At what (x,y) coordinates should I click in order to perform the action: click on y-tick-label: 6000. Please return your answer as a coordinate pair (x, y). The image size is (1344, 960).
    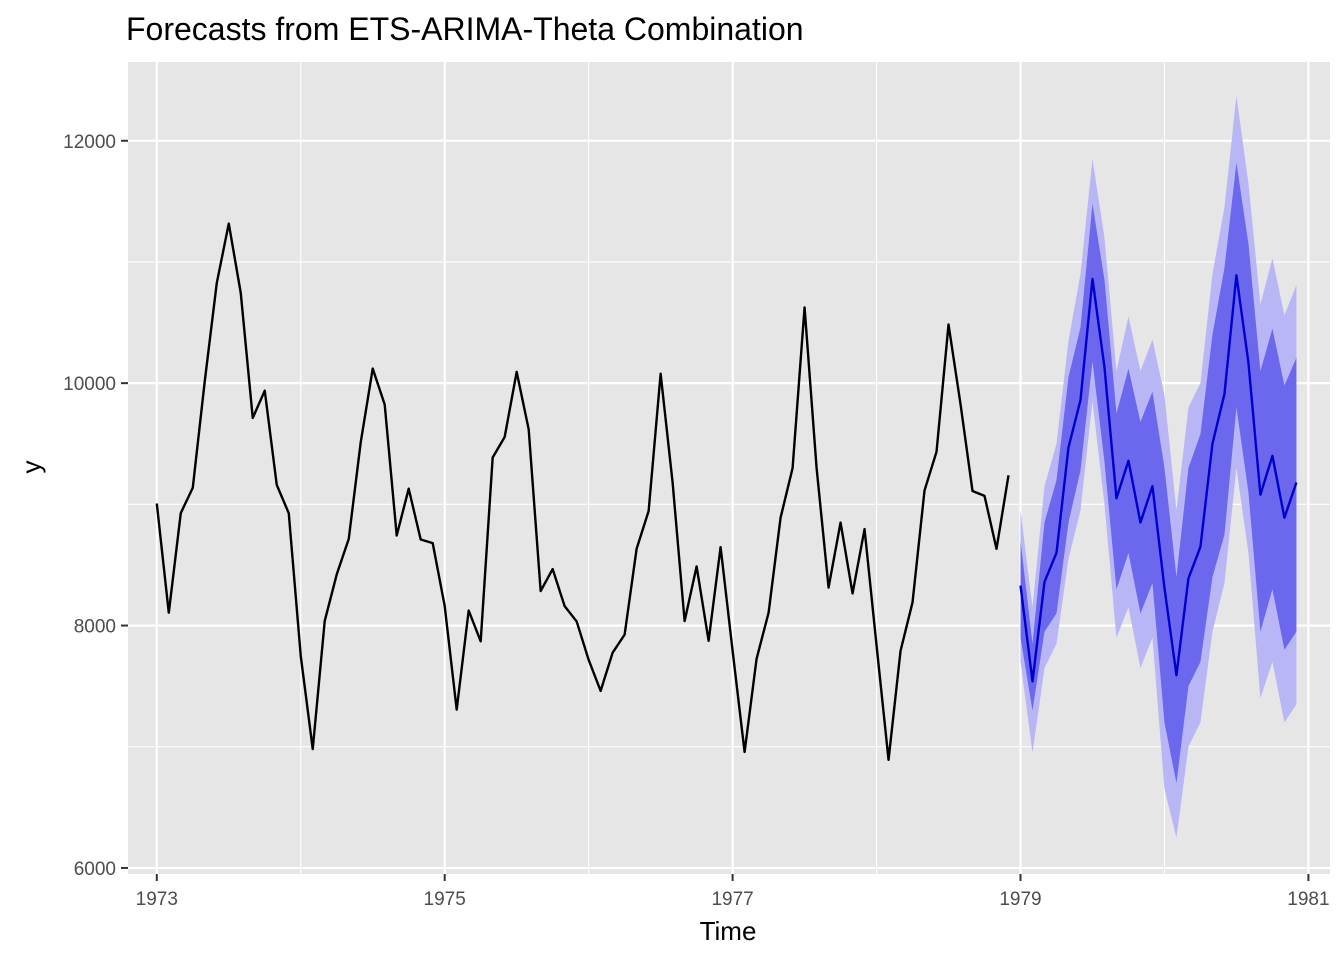
    Looking at the image, I should click on (95, 869).